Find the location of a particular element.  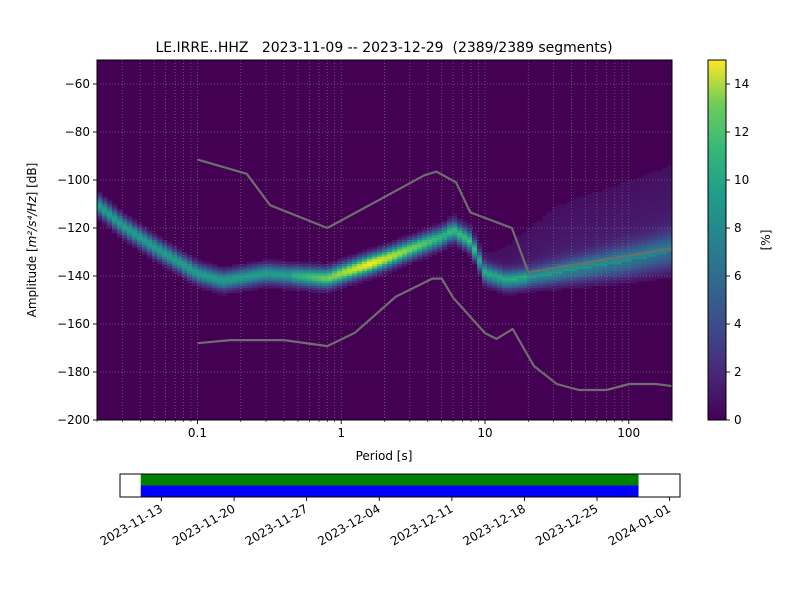

y-axis-ticks: −60 −80 −100 −120 −140 −160 −180 −200 is located at coordinates (77, 252).